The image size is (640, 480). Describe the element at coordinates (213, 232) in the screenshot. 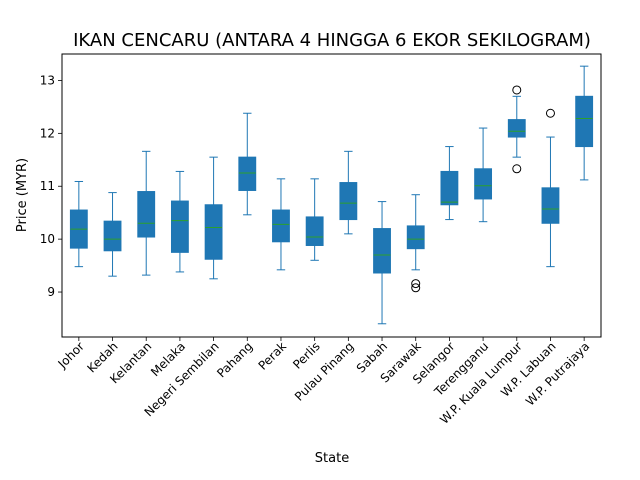

I see `box-negeri-sembilan` at that location.